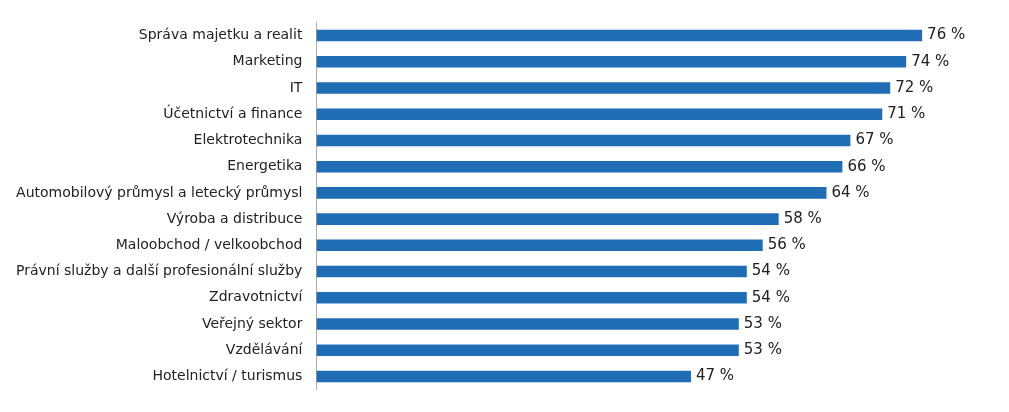 The width and height of the screenshot is (1009, 412). I want to click on y-tick-label: Veřejný sektor, so click(252, 322).